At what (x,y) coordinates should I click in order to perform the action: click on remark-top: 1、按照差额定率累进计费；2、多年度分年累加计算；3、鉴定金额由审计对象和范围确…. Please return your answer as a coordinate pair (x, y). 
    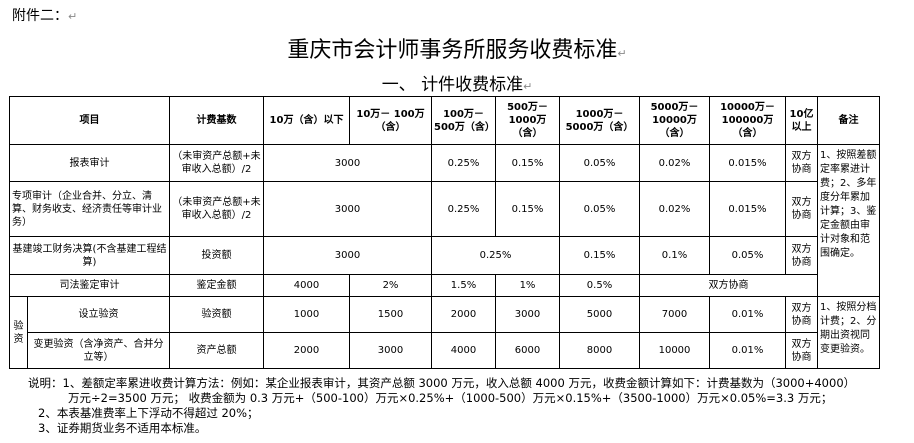
    Looking at the image, I should click on (848, 220).